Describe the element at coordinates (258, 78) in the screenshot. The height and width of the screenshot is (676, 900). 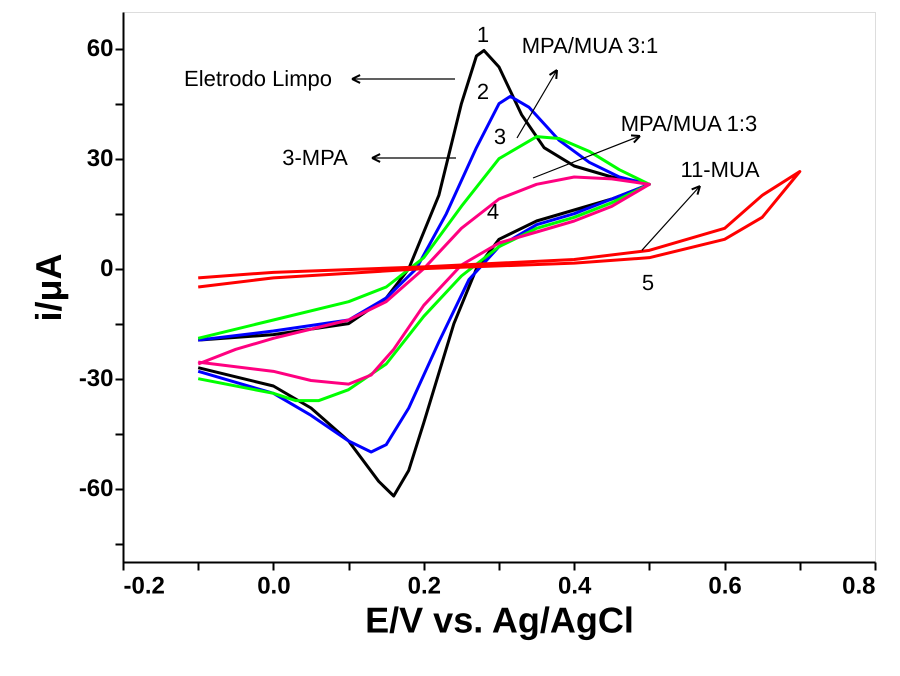
I see `annotation: Eletrodo Limpo` at that location.